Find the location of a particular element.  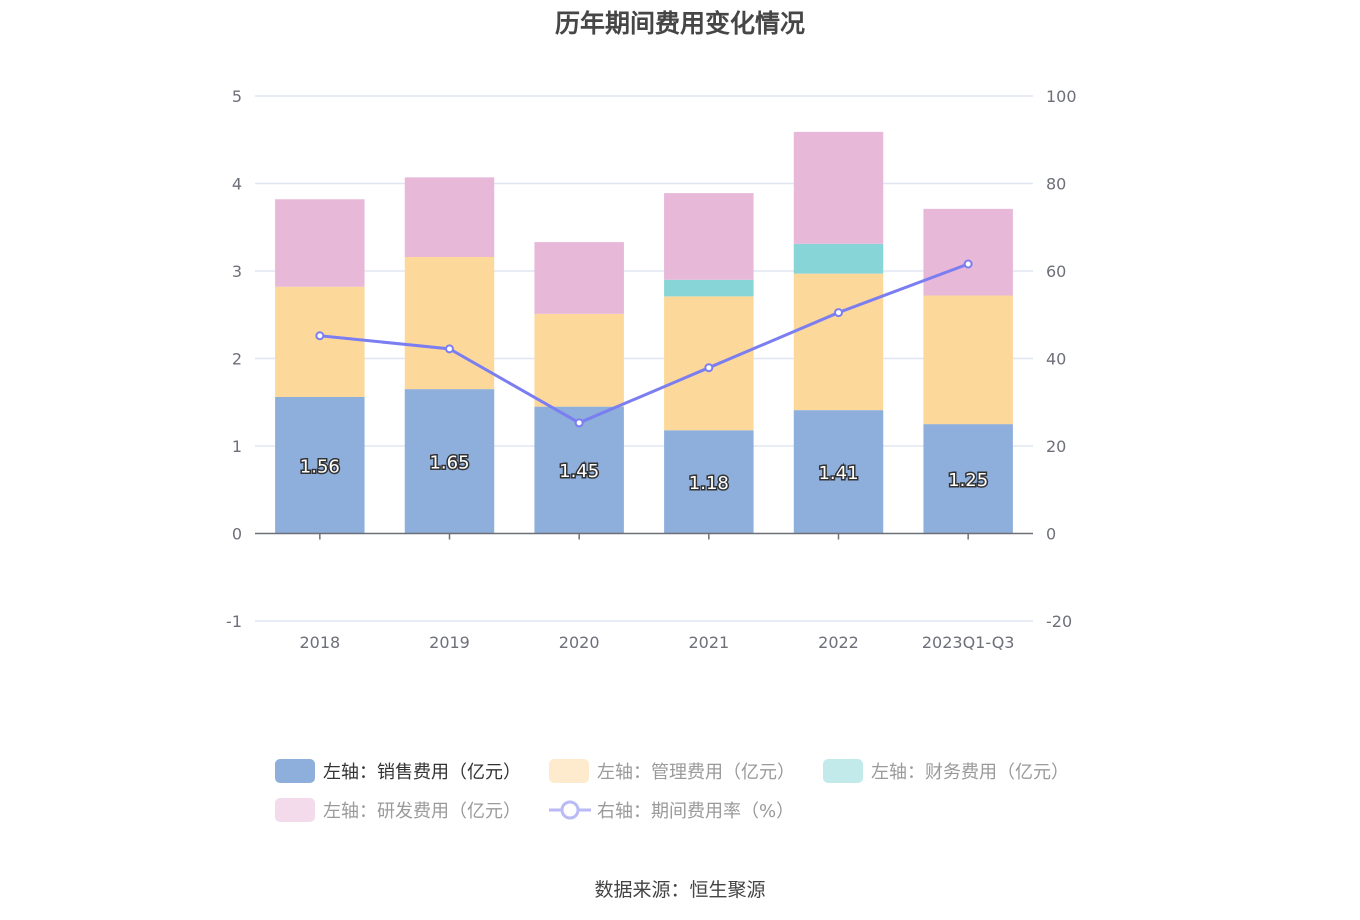

x-axis-tick-label: 2021 is located at coordinates (708, 642).